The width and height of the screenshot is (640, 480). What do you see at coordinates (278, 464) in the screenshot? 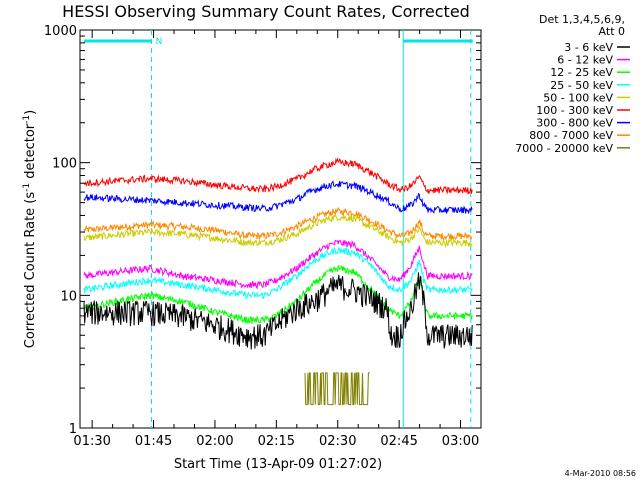
I see `x-axis-label: Start Time (13-Apr-09 01:27:02)` at bounding box center [278, 464].